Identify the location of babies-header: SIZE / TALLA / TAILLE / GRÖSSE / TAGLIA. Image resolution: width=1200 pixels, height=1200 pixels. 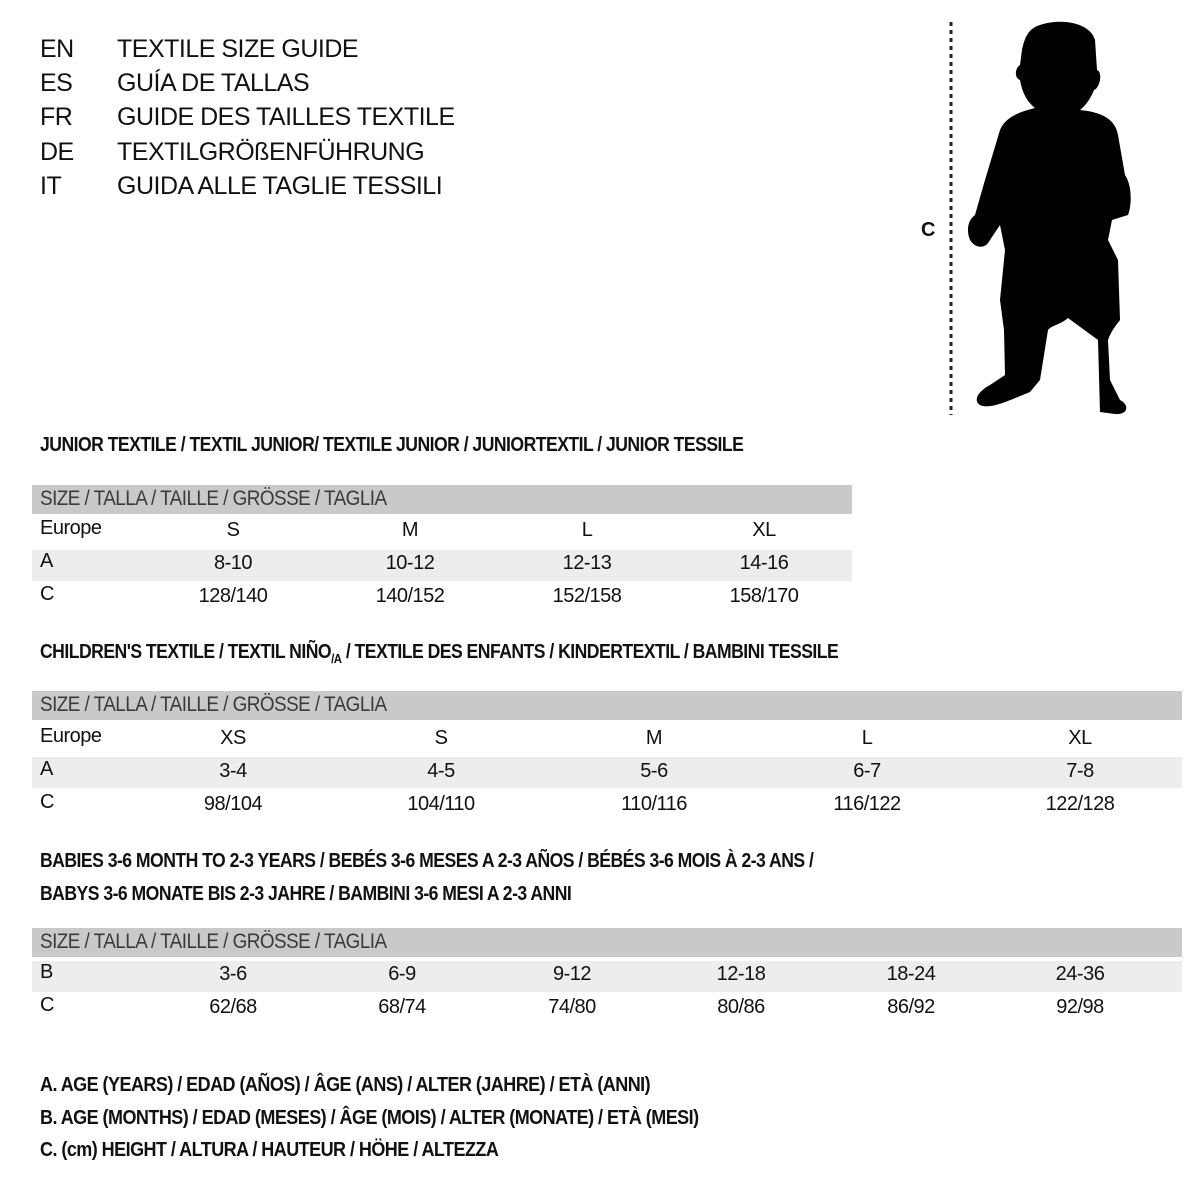
(213, 941).